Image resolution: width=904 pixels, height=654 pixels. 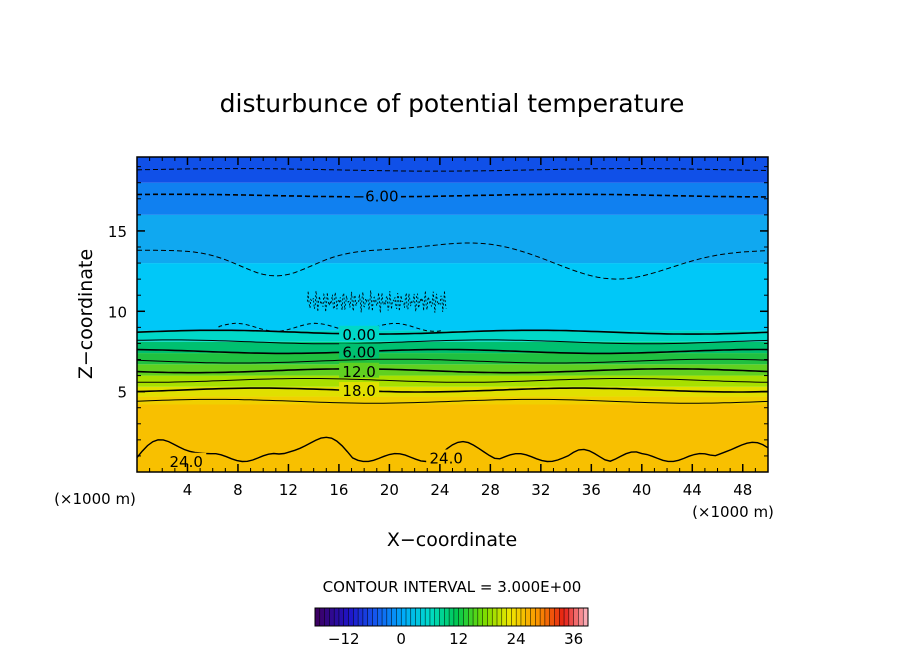 What do you see at coordinates (117, 312) in the screenshot?
I see `y-tick-label: 10` at bounding box center [117, 312].